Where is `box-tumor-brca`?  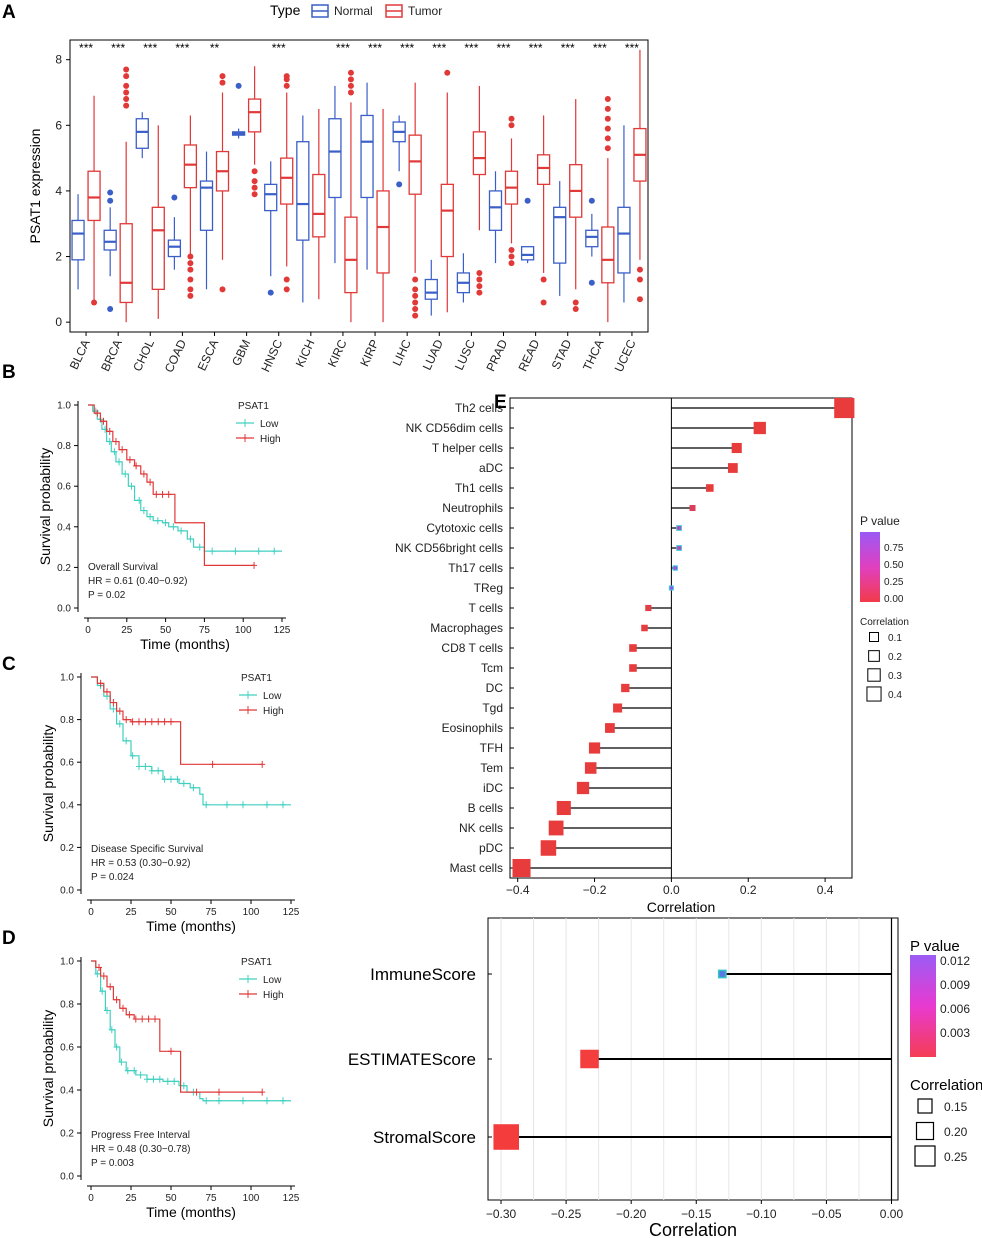
box-tumor-brca is located at coordinates (126, 194).